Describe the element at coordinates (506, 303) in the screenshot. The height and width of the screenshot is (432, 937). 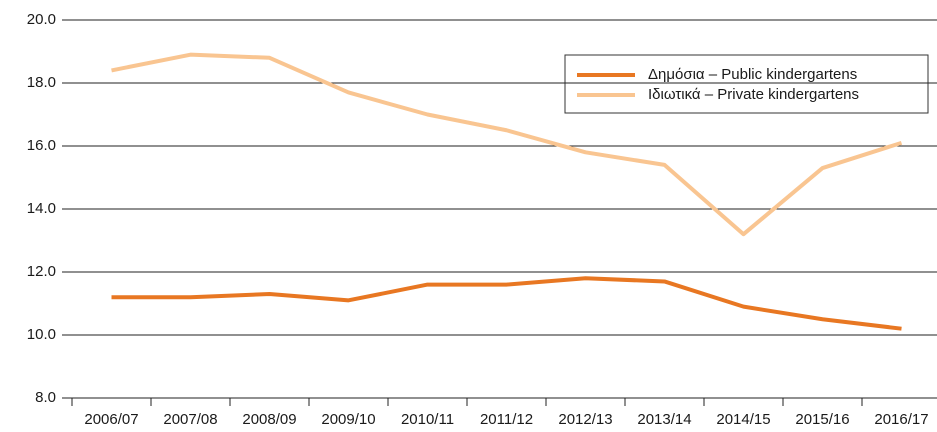
I see `series-line` at that location.